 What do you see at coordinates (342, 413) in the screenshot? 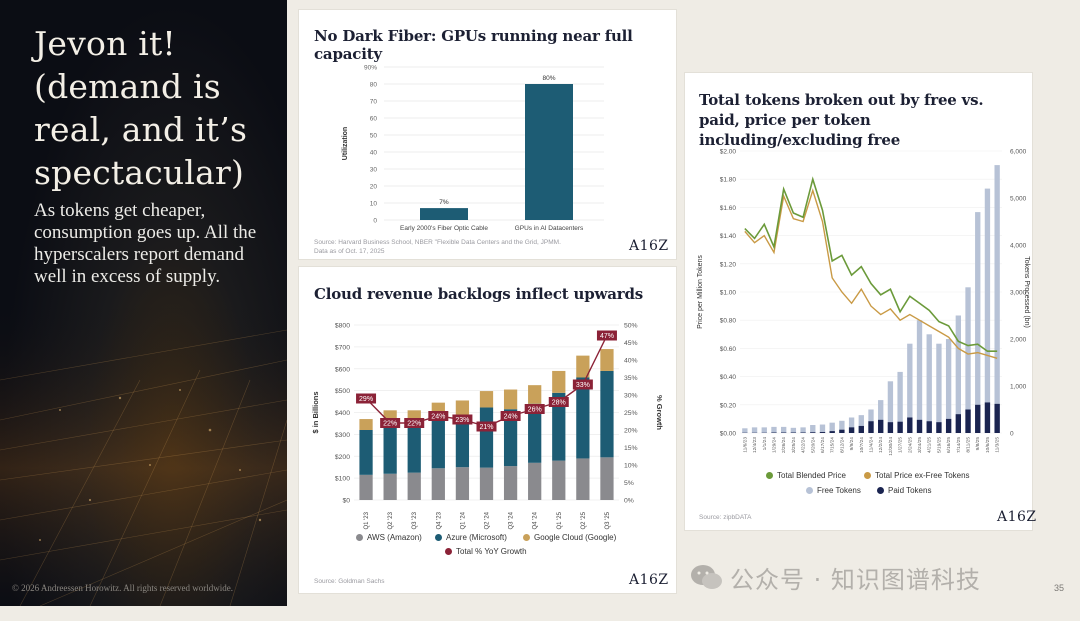
I see `y-tick-label: $400` at bounding box center [342, 413].